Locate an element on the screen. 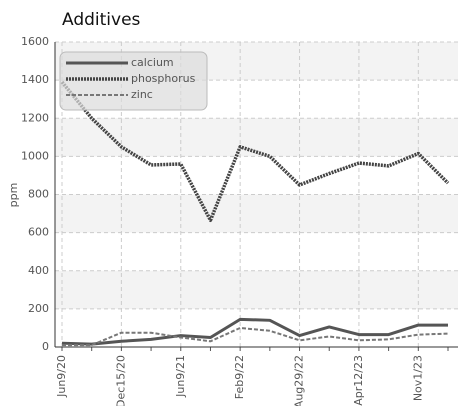 This screenshot has width=474, height=410. x-tick-label: Aug29/22 is located at coordinates (299, 380).